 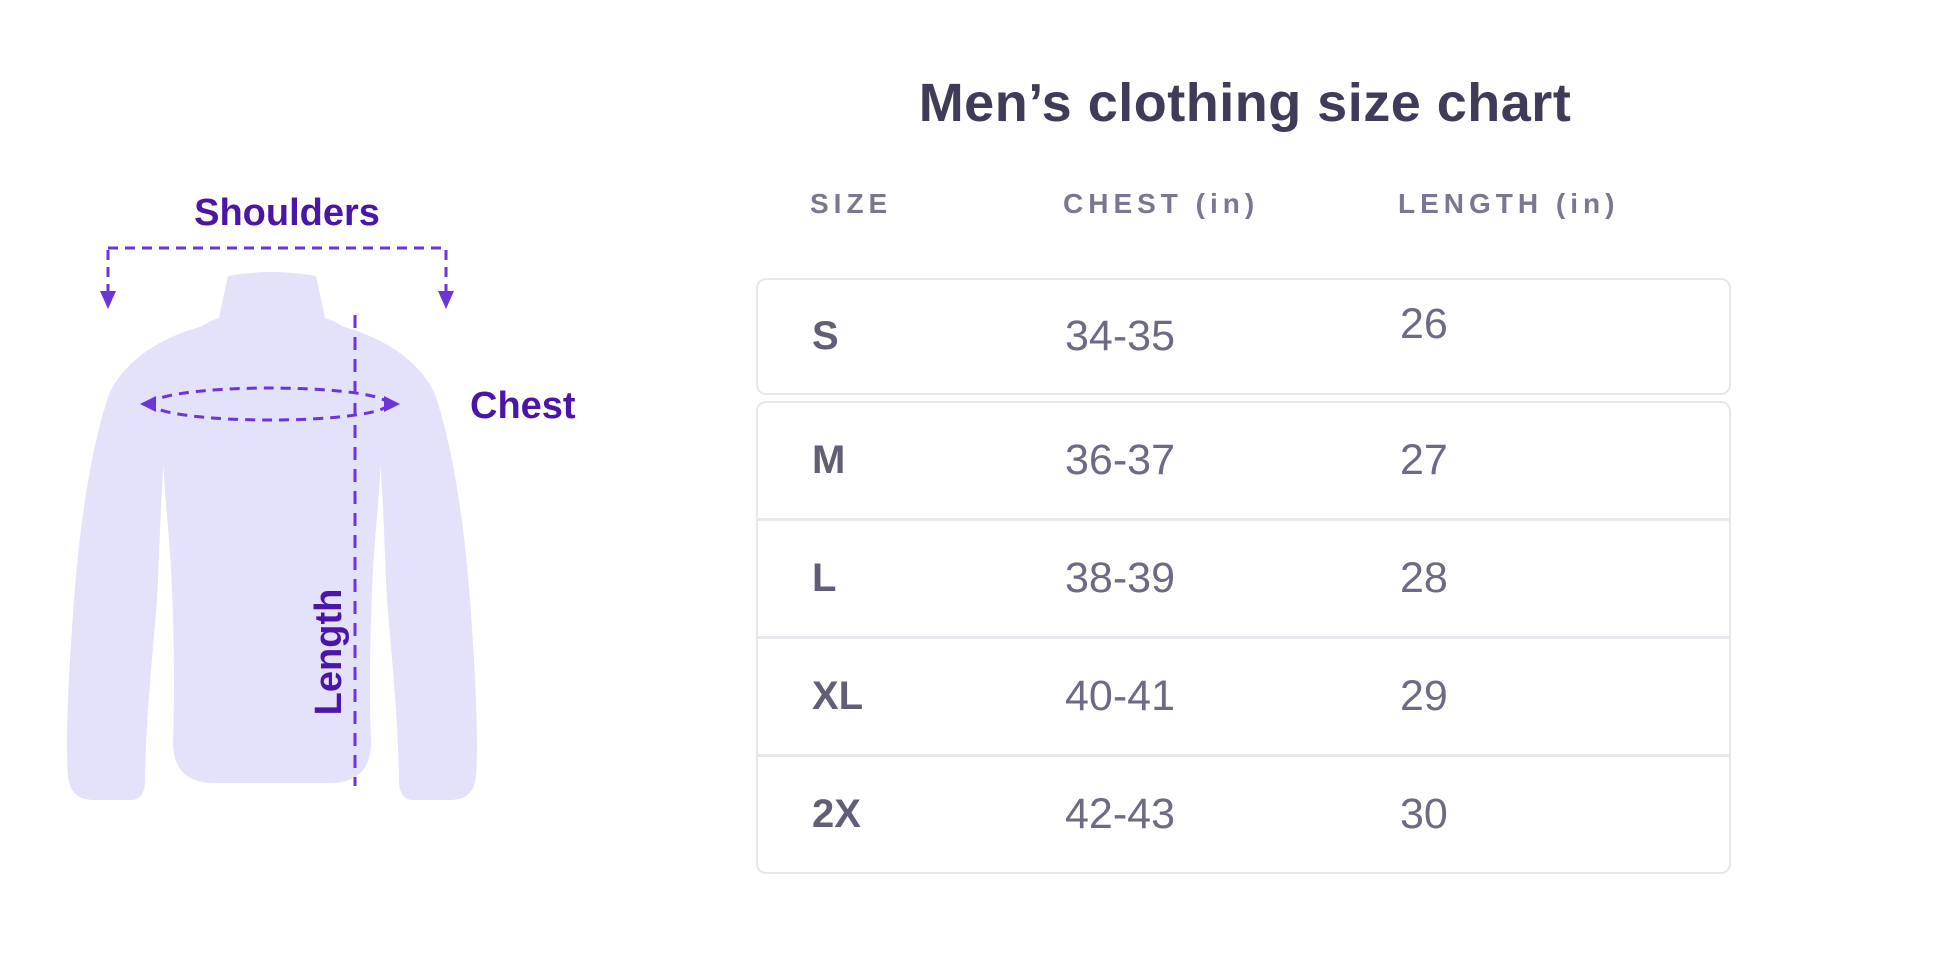 What do you see at coordinates (329, 652) in the screenshot?
I see `length-label: Length` at bounding box center [329, 652].